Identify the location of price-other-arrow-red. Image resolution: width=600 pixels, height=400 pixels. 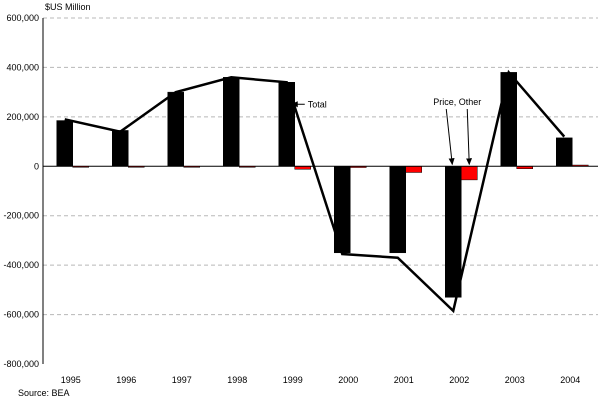
(469, 137).